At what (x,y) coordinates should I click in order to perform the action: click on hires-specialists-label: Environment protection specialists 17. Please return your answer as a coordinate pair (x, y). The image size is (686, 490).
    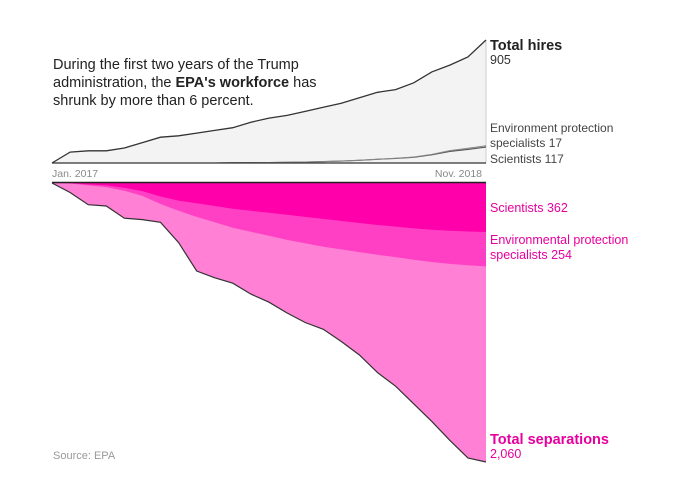
    Looking at the image, I should click on (553, 135).